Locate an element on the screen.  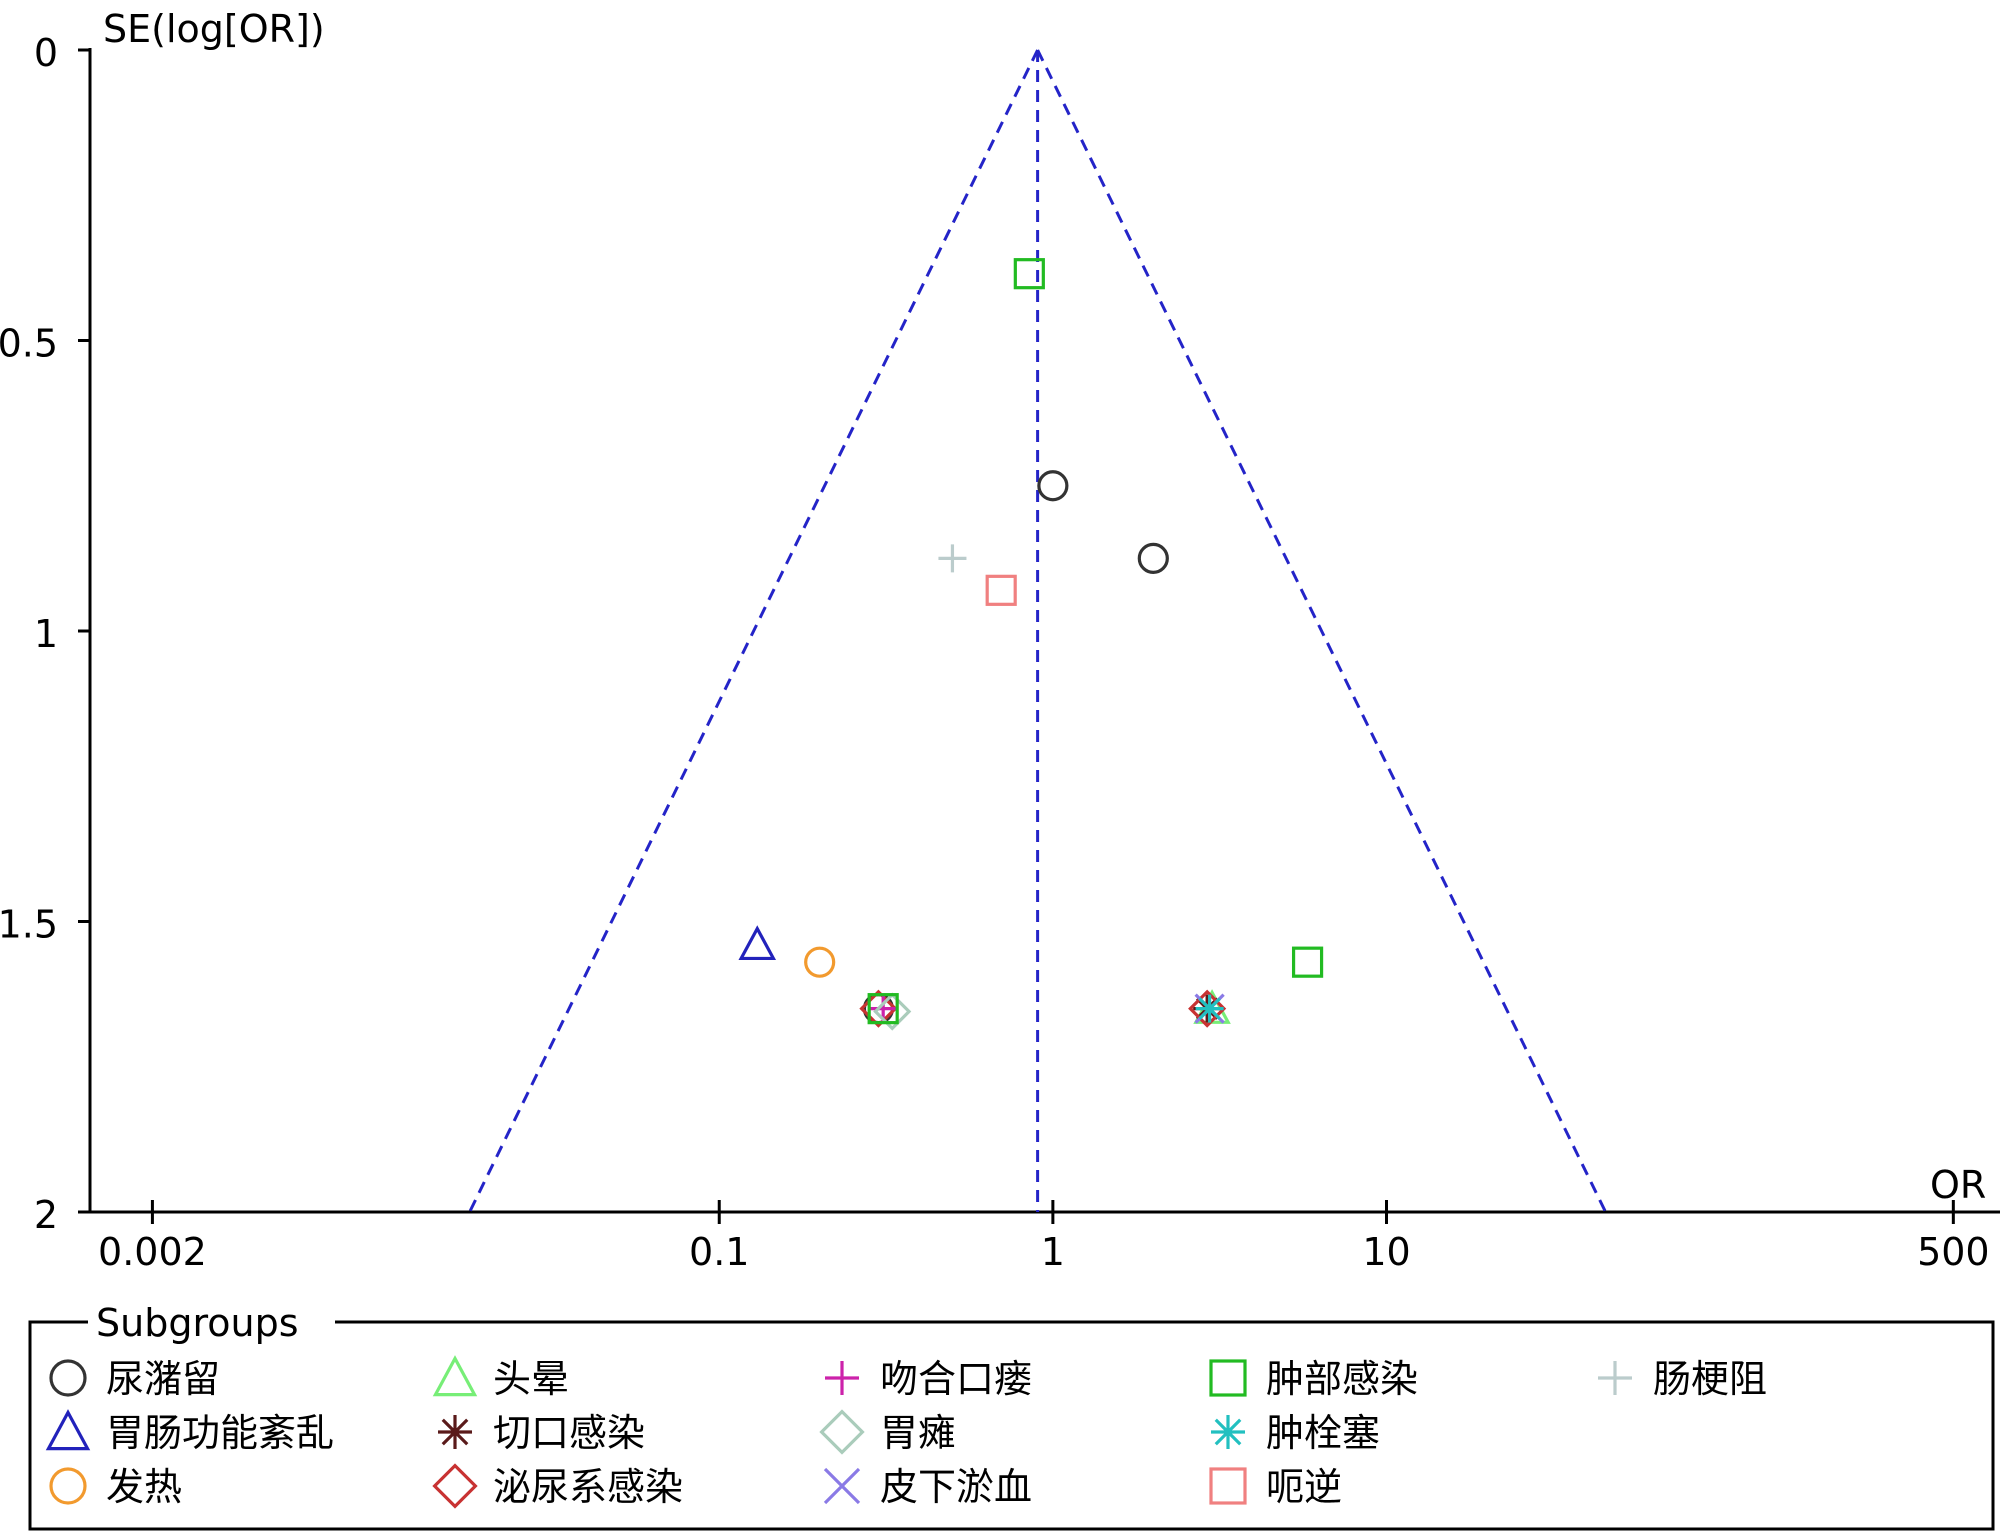
legend-label: 皮下淤血 is located at coordinates (956, 1487).